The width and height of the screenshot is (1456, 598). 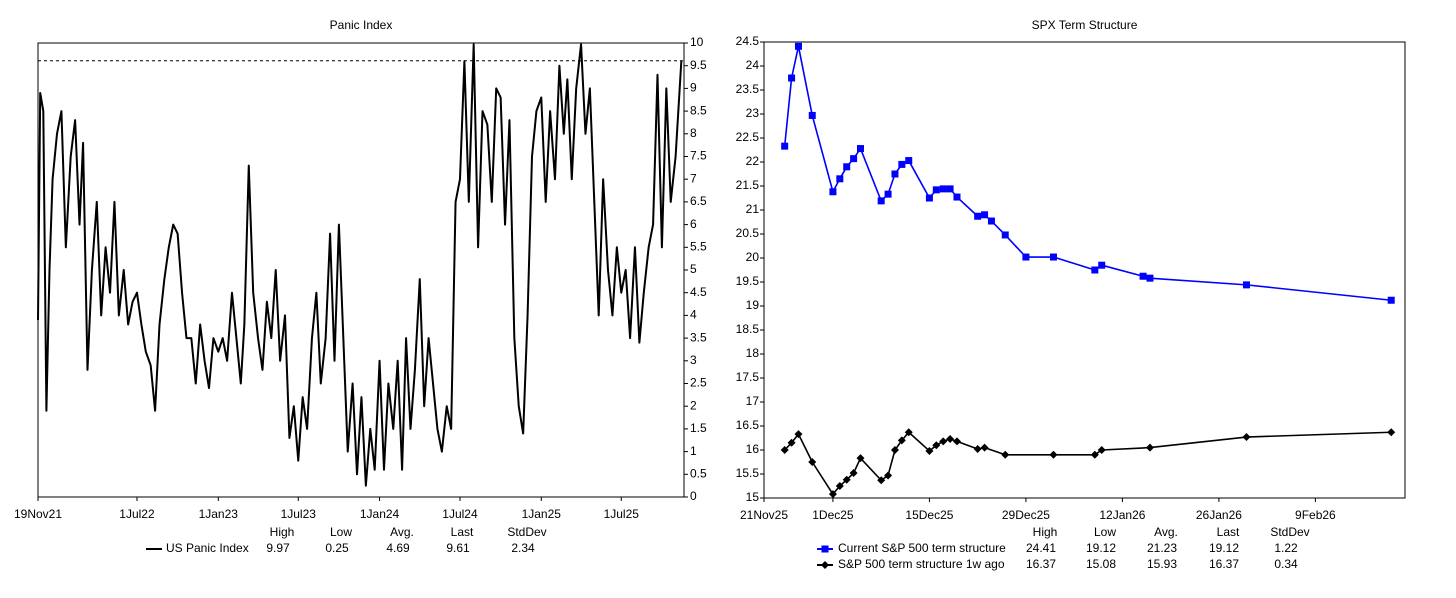 I want to click on chart-title: SPX Term Structure, so click(x=1085, y=25).